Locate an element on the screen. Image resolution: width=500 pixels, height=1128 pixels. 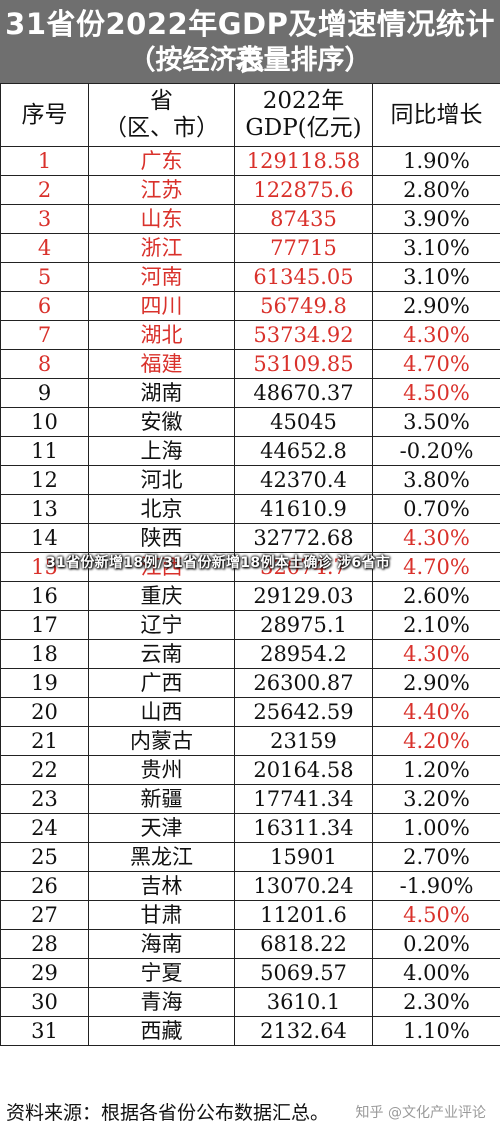
rank-cell: 21 is located at coordinates (44, 741).